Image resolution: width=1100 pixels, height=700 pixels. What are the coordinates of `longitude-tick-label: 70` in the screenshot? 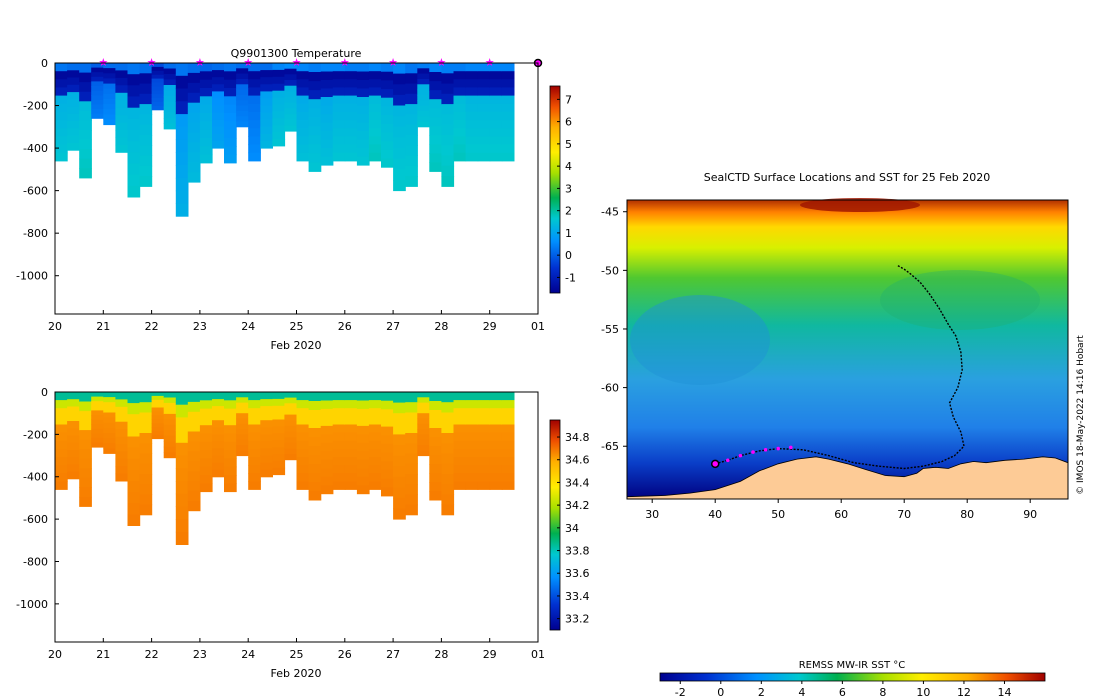 It's located at (904, 514).